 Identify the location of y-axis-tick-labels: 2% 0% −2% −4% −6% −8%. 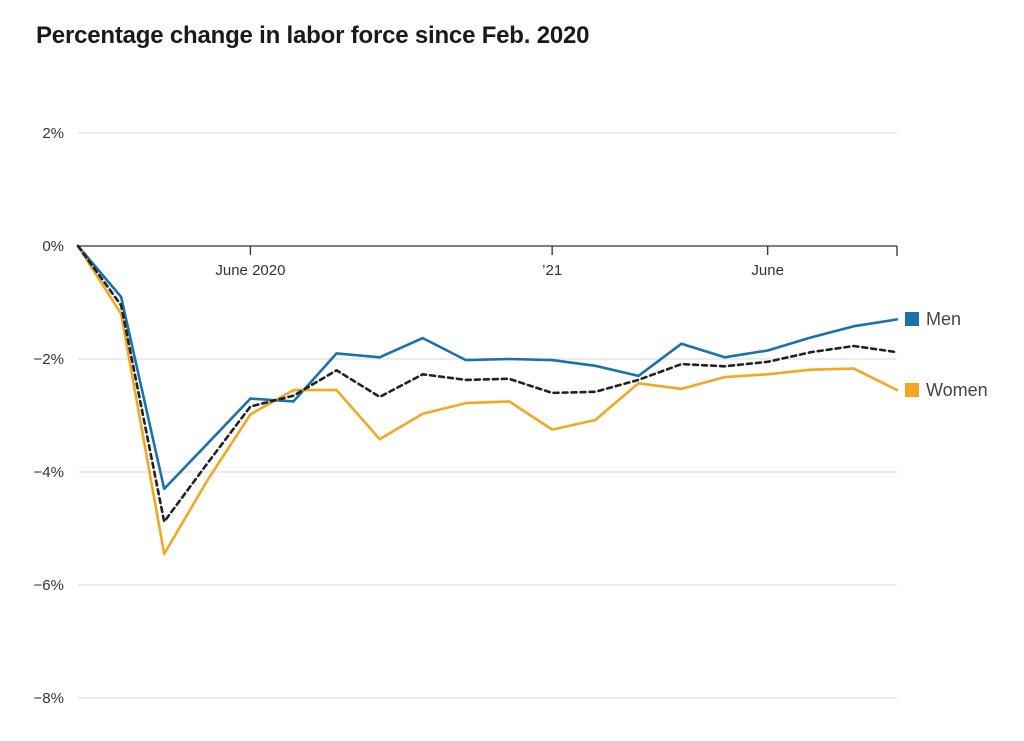
(49, 416).